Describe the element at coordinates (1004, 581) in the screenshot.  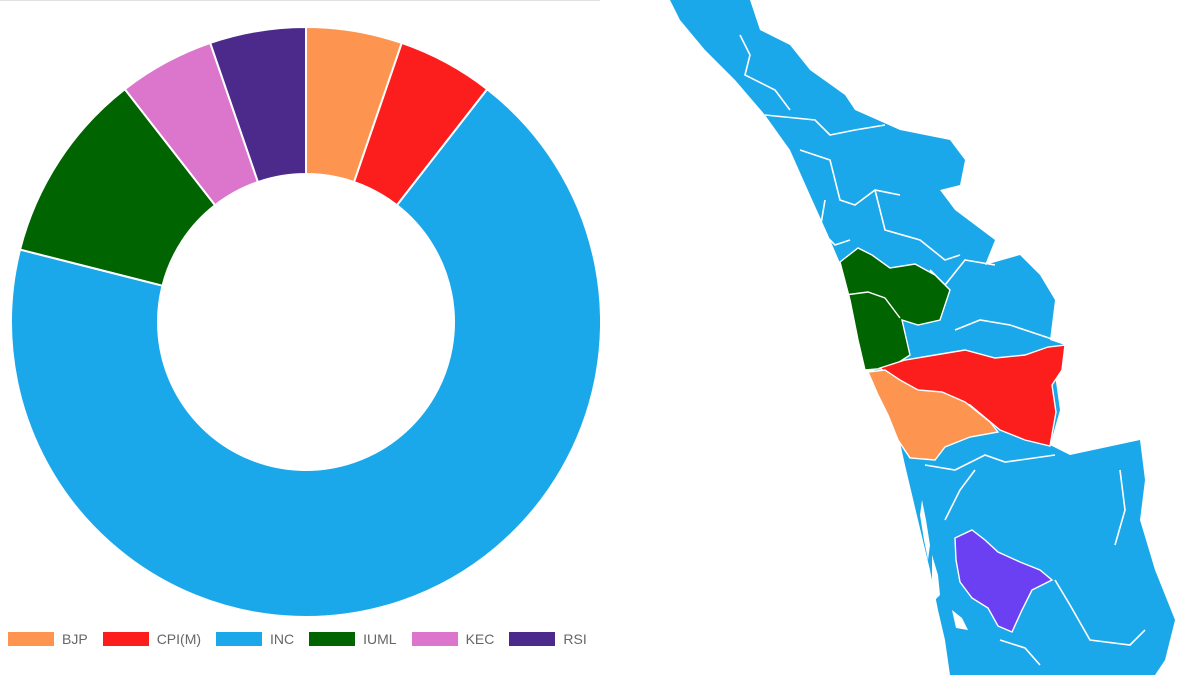
I see `map-region-rsi` at that location.